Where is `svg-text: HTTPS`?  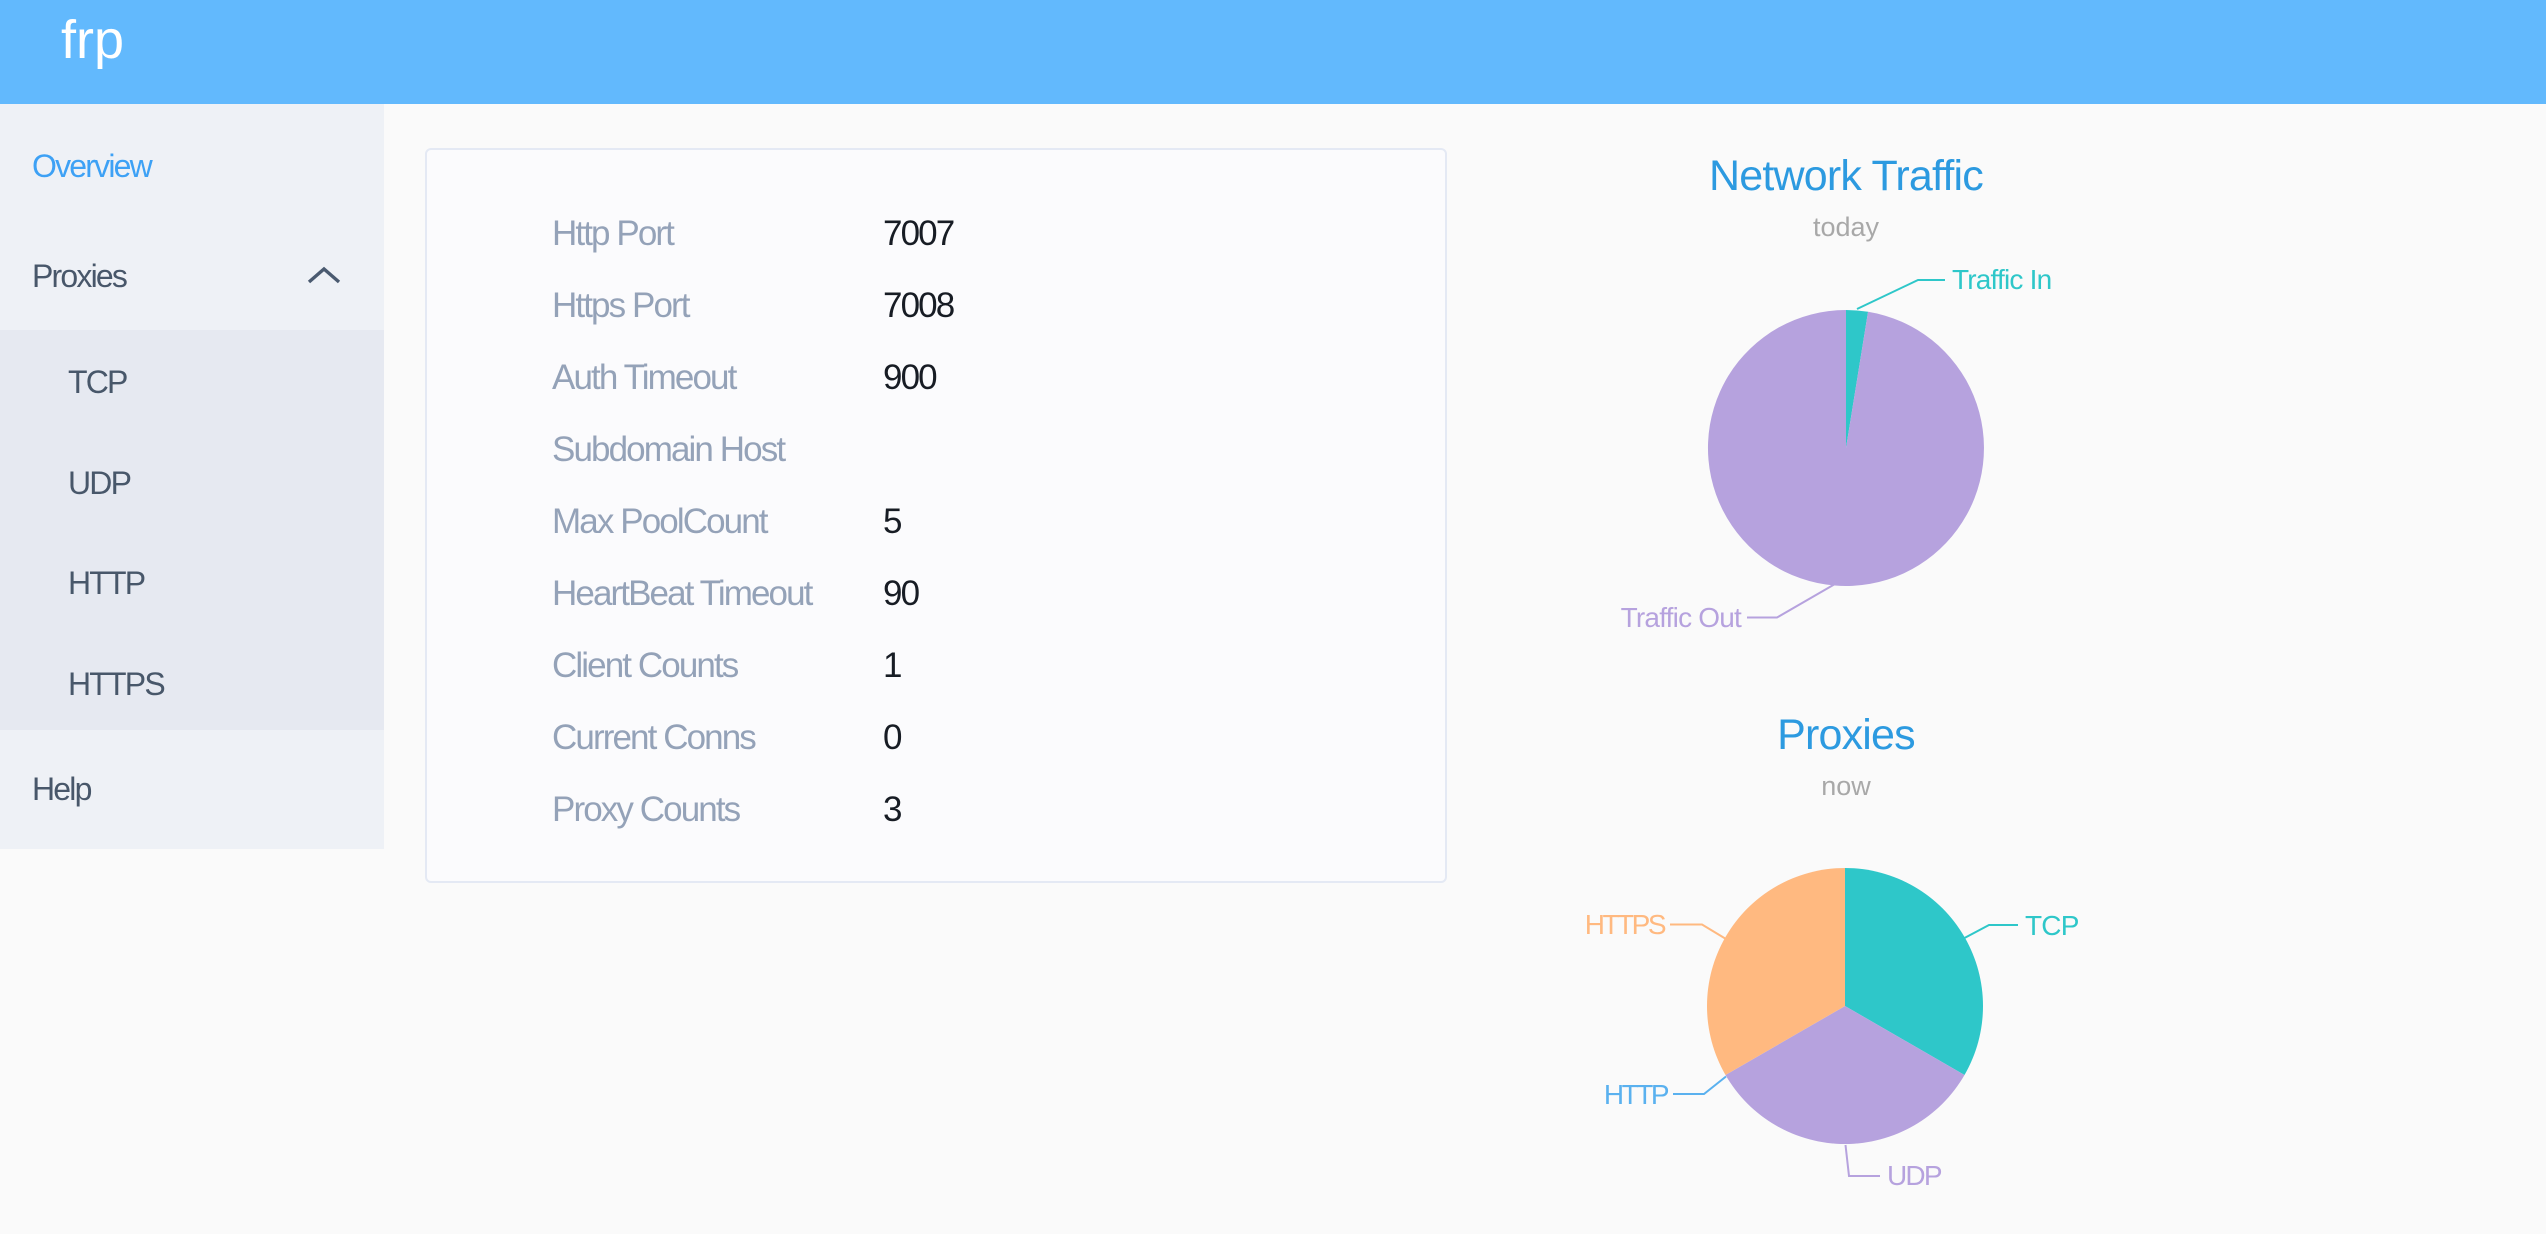
svg-text: HTTPS is located at coordinates (1625, 924).